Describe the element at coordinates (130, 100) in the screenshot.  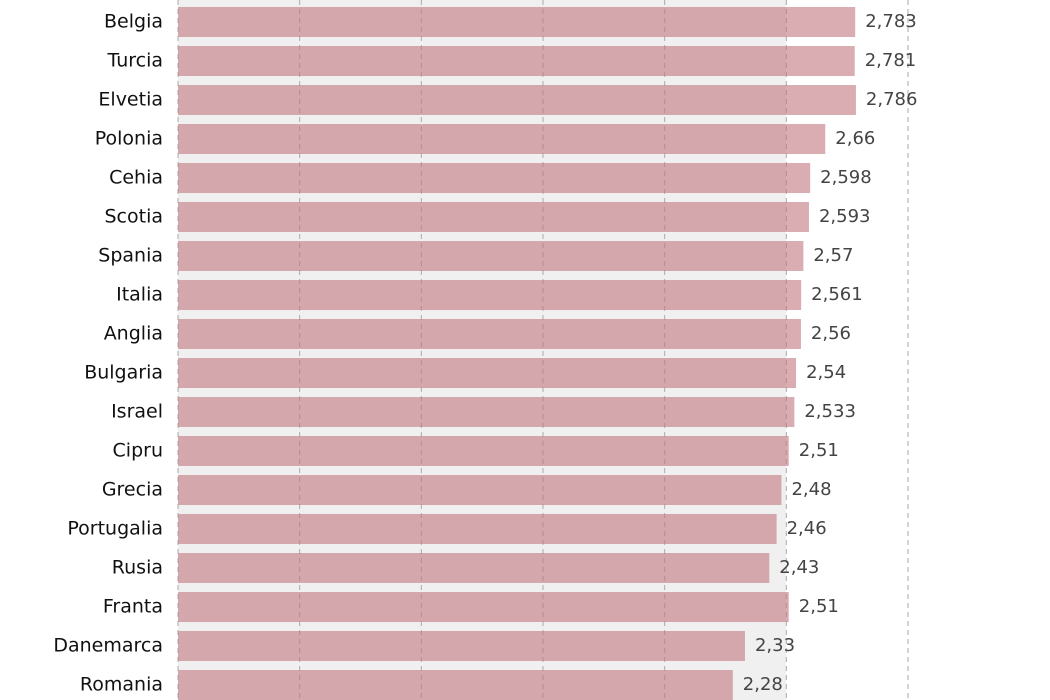
I see `y-tick-label: Elvetia` at that location.